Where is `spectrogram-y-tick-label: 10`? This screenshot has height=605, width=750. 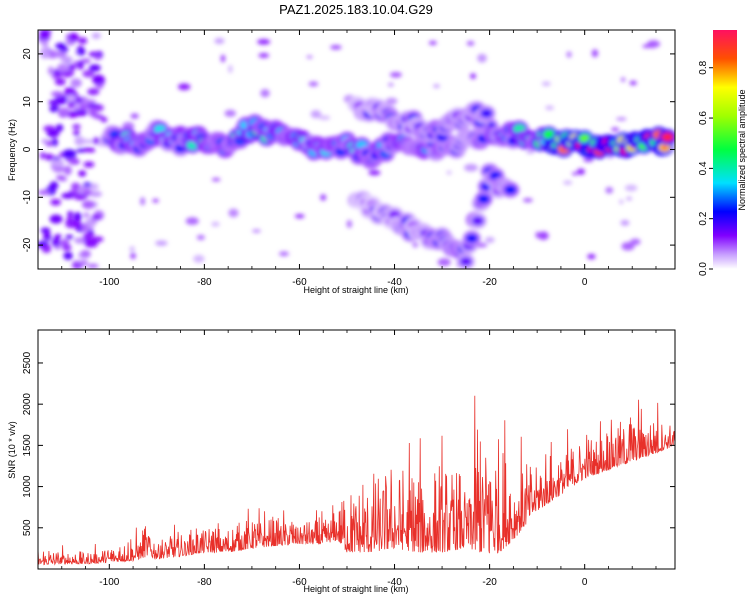 spectrogram-y-tick-label: 10 is located at coordinates (27, 102).